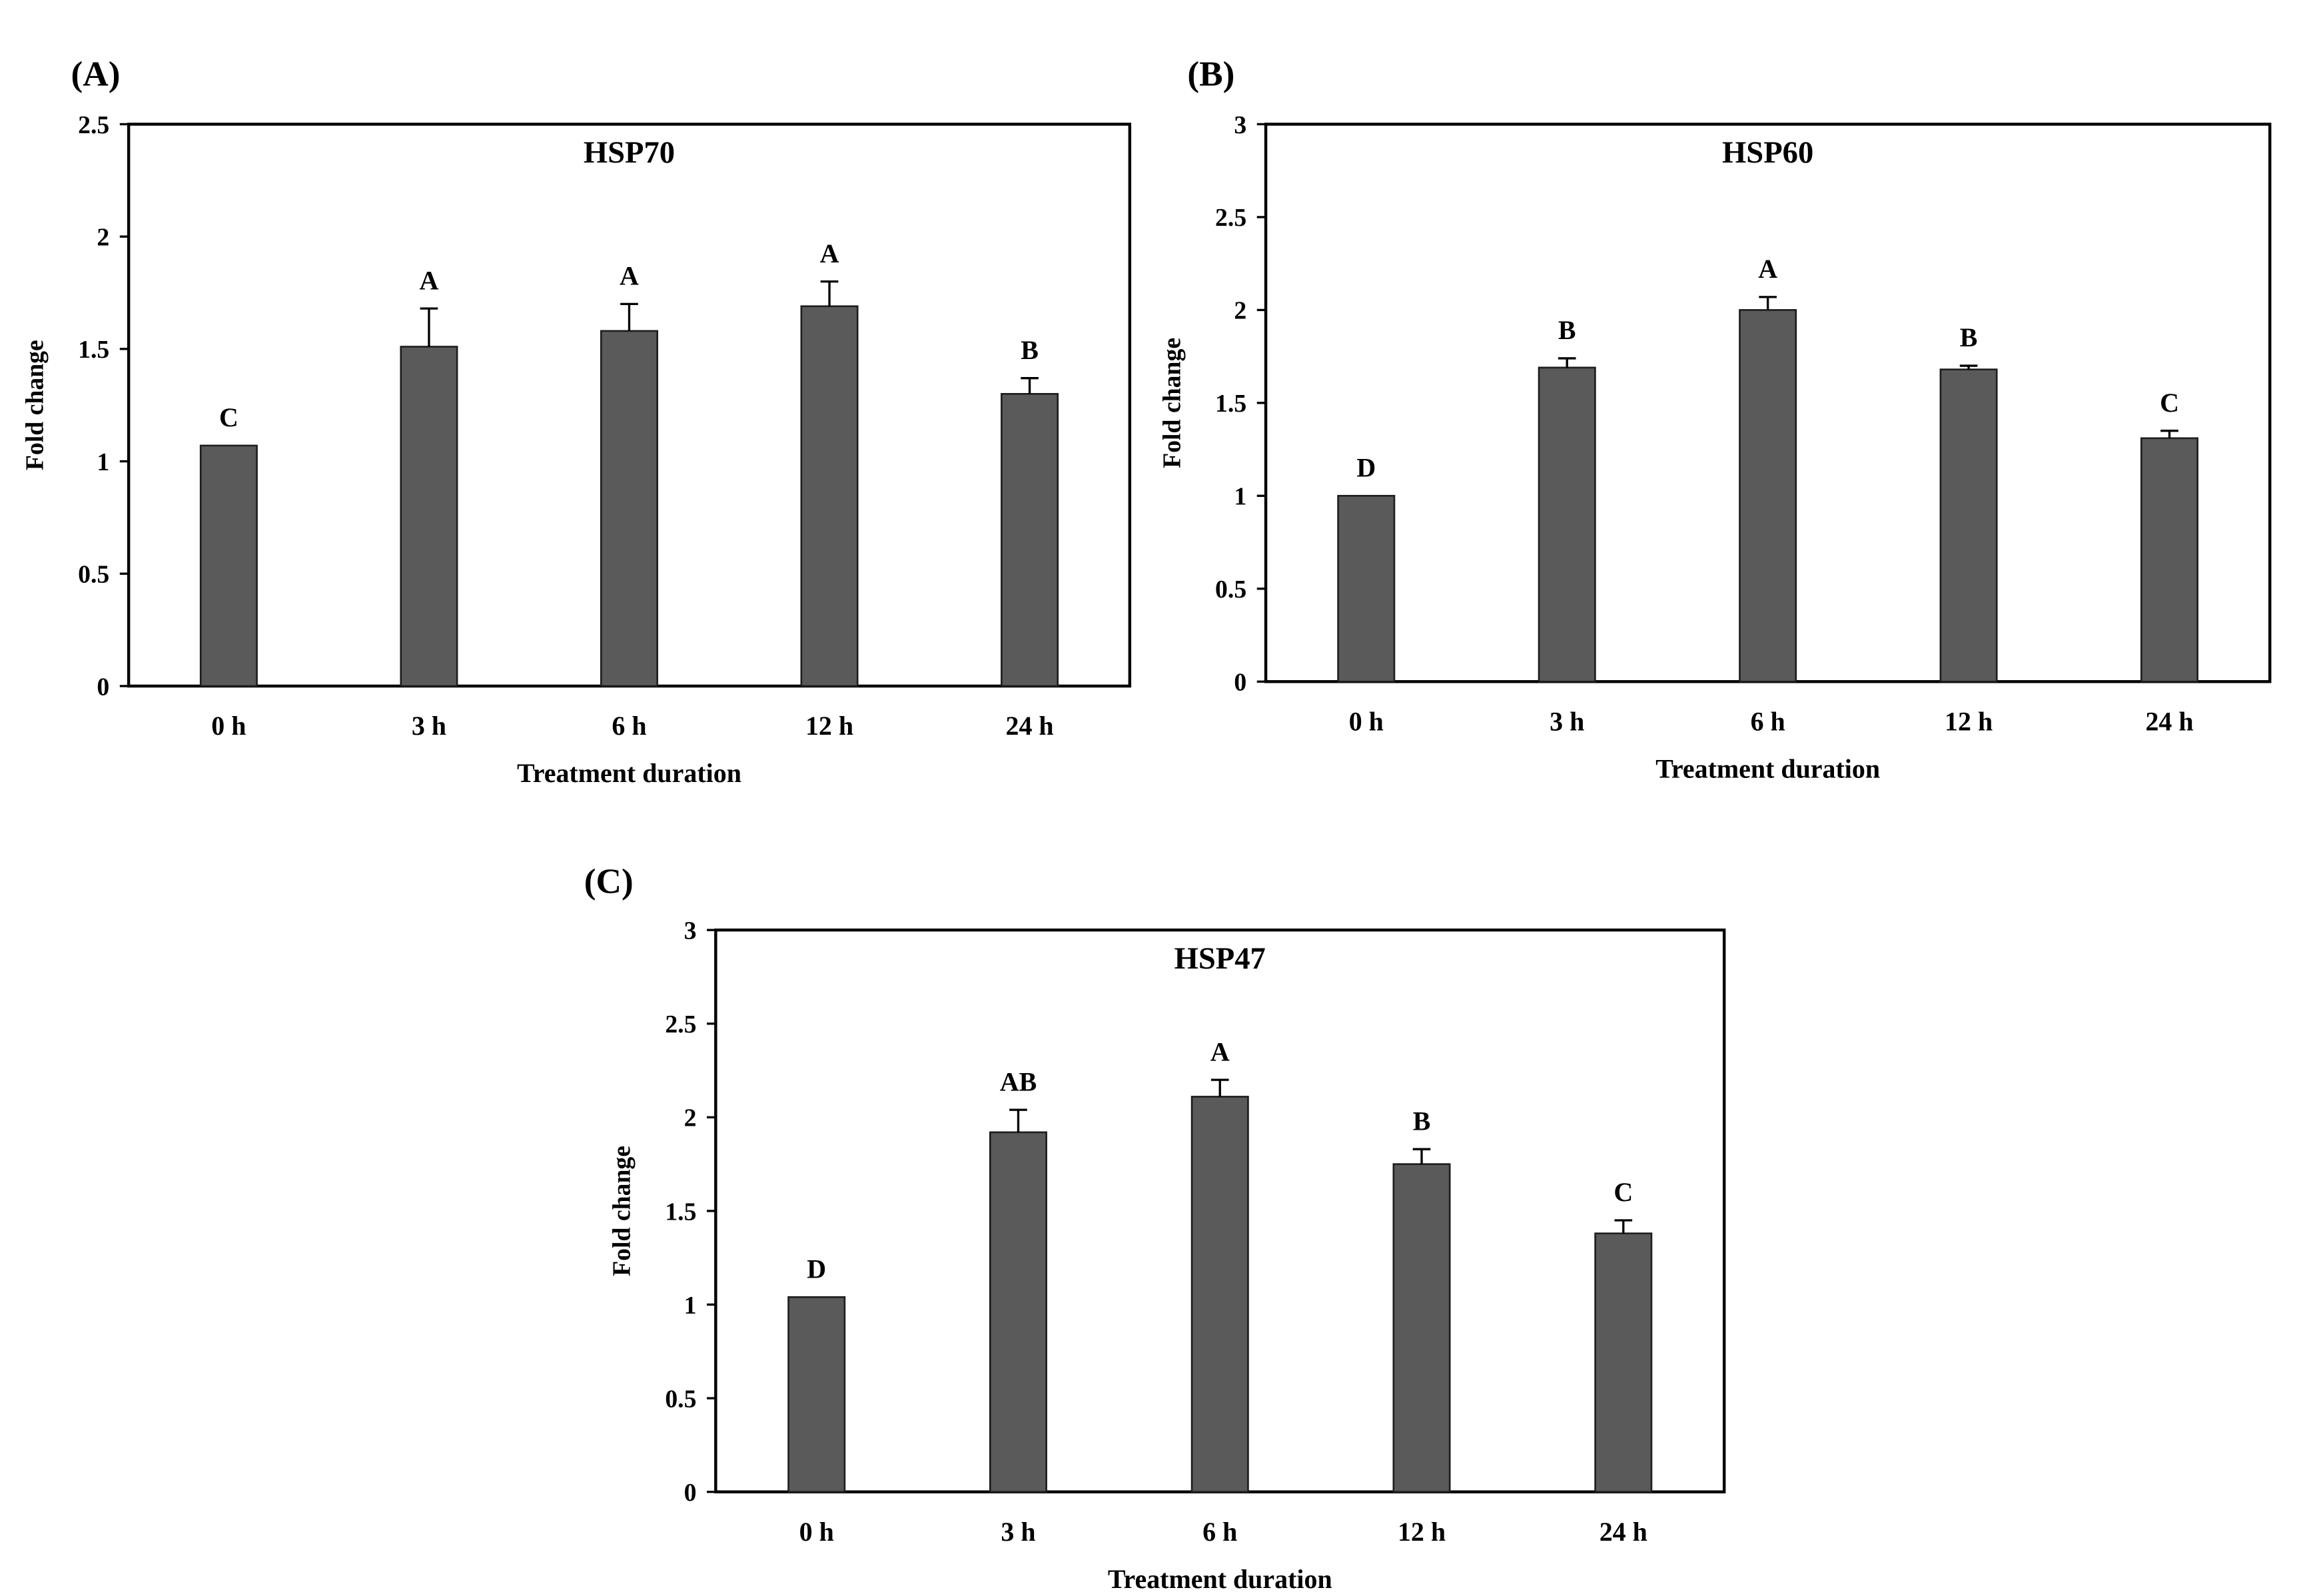 This screenshot has height=1596, width=2305. Describe the element at coordinates (96, 74) in the screenshot. I see `panel-label: (A)` at that location.